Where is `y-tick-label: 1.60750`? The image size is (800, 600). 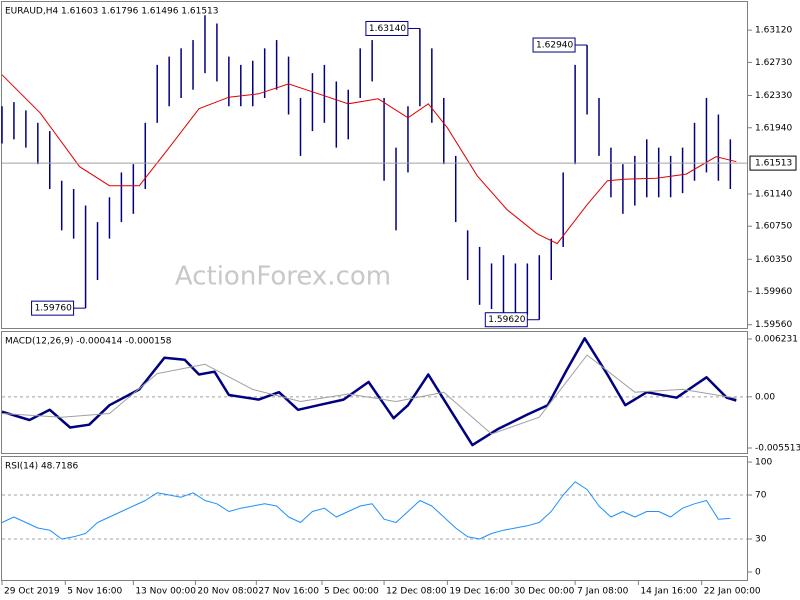
y-tick-label: 1.60750 is located at coordinates (773, 227).